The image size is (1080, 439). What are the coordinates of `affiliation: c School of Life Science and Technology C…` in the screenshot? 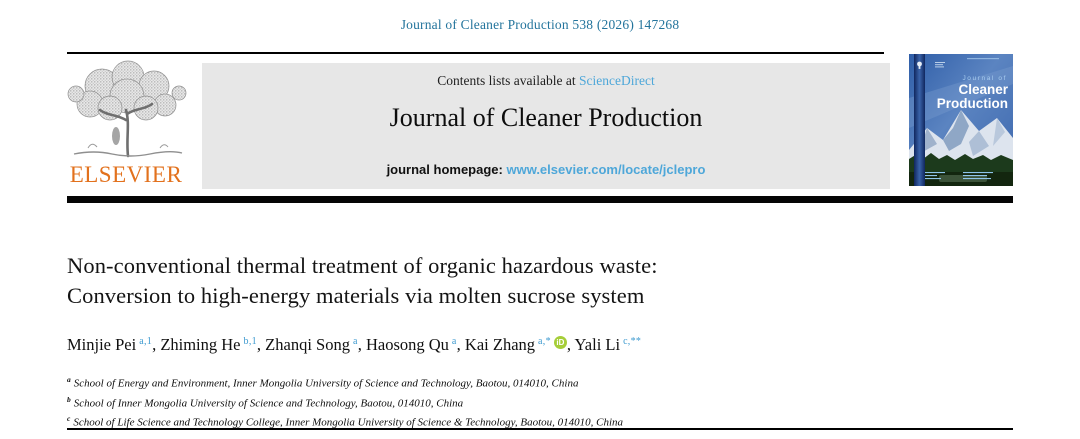 It's located at (345, 421).